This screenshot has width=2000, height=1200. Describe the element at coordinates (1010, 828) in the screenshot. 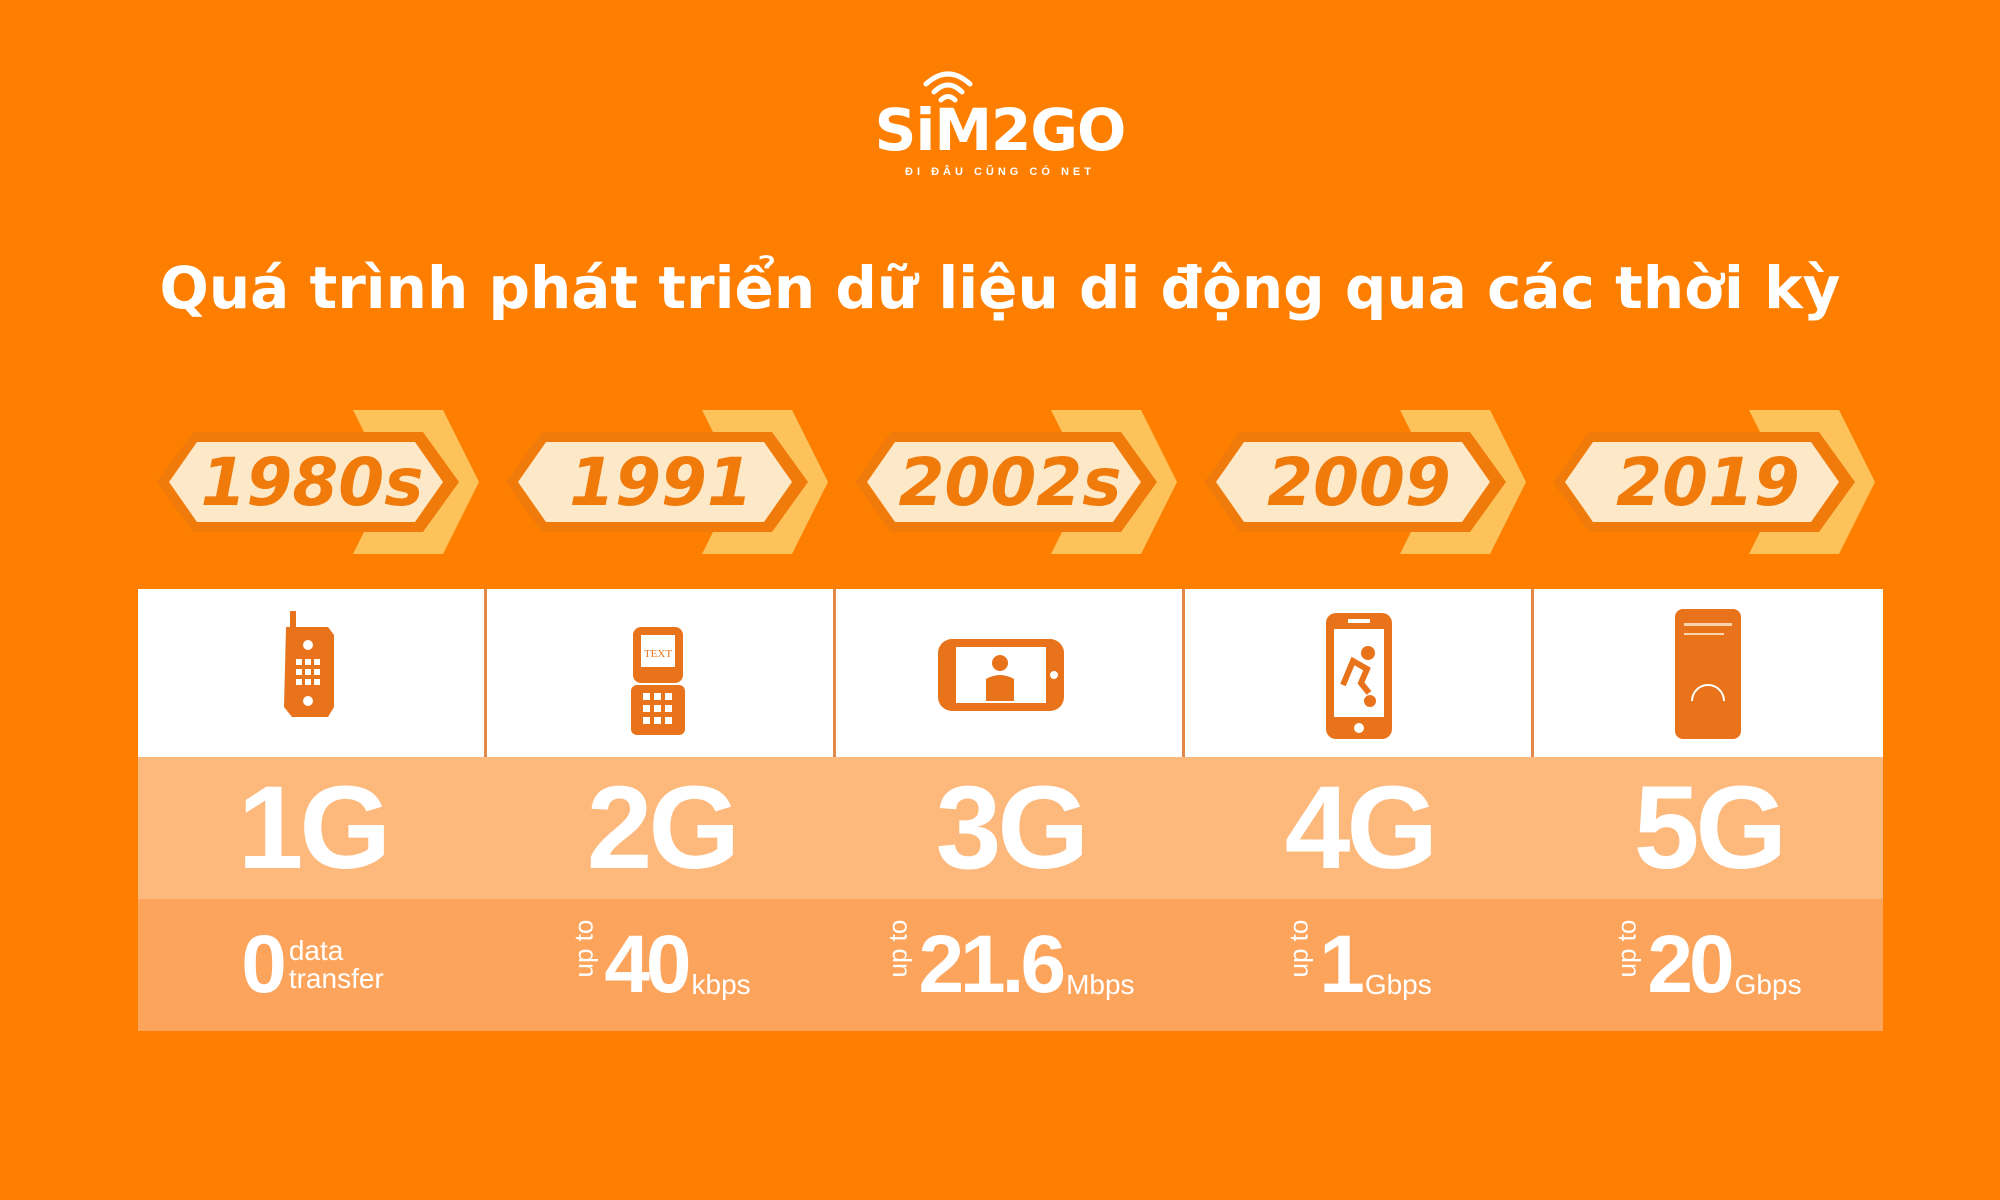

I see `generation-label: 3G` at that location.